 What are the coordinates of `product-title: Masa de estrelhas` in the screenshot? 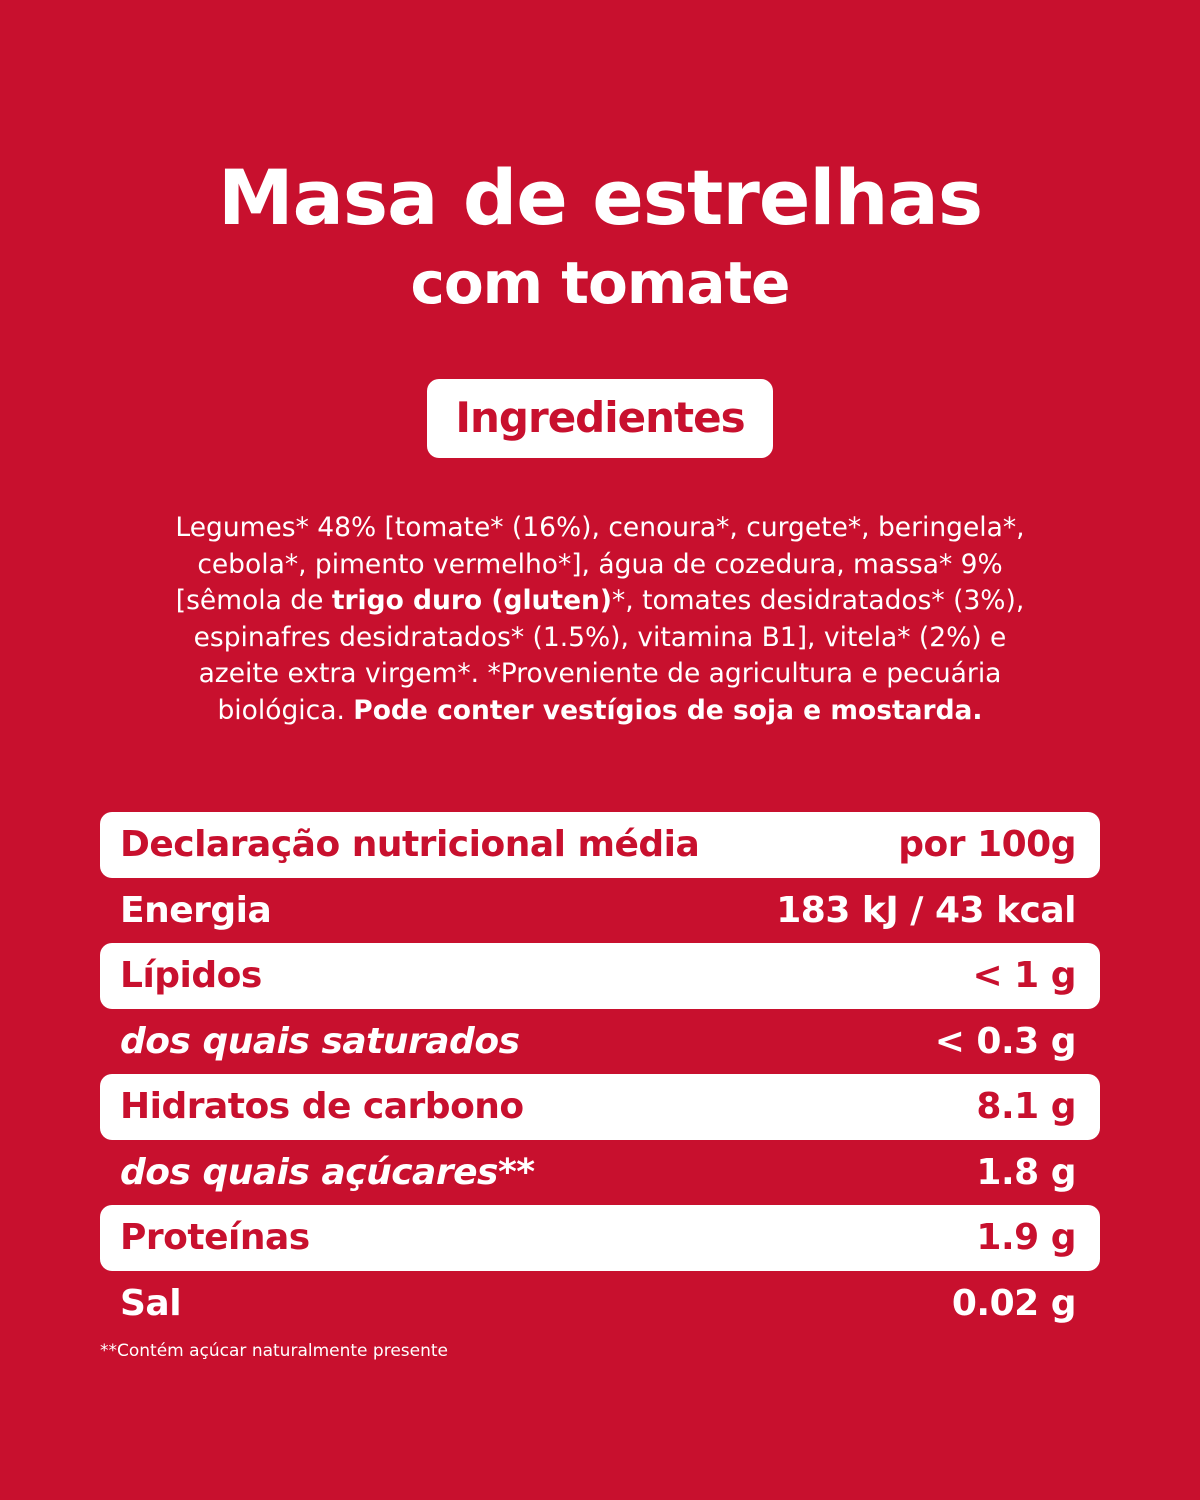 It's located at (600, 197).